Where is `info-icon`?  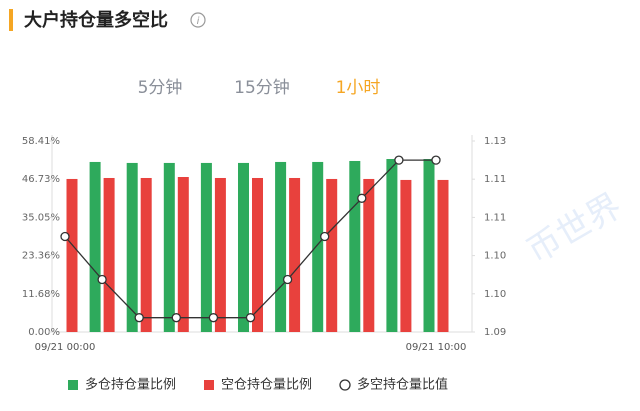 info-icon is located at coordinates (198, 20).